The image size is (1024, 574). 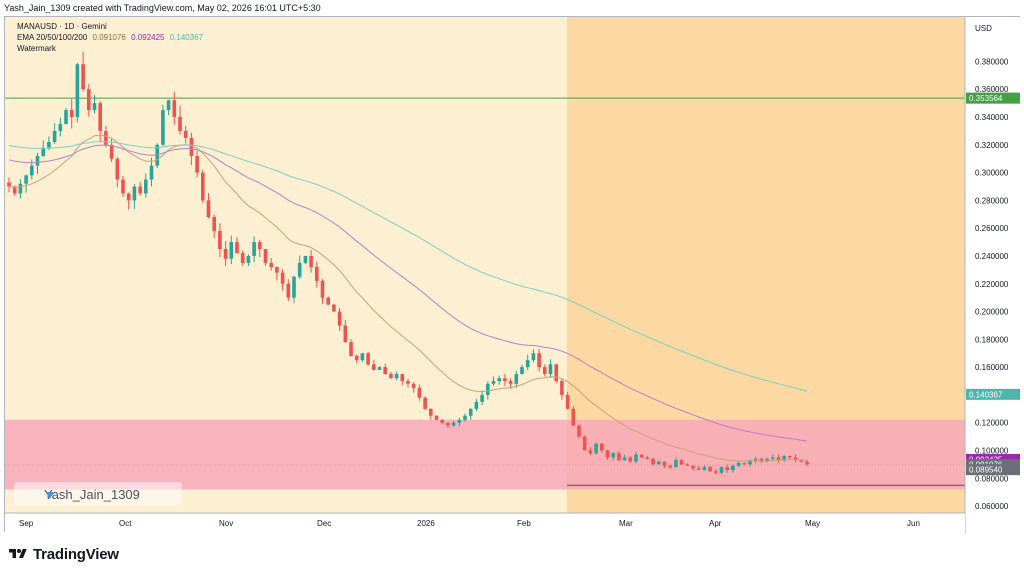 What do you see at coordinates (992, 478) in the screenshot?
I see `price-tick-label: 0.080000` at bounding box center [992, 478].